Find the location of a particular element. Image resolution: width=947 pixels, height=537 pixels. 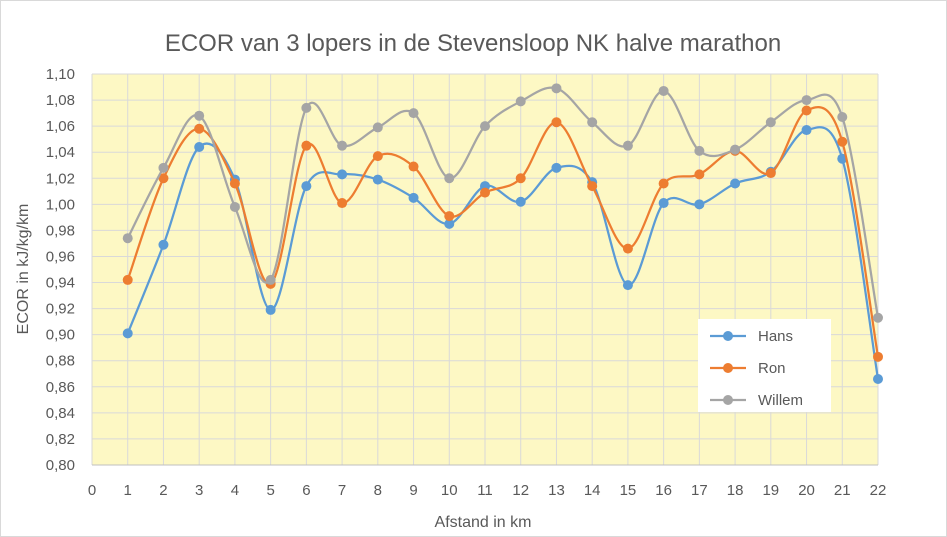

x-tick-label: 14 is located at coordinates (592, 490).